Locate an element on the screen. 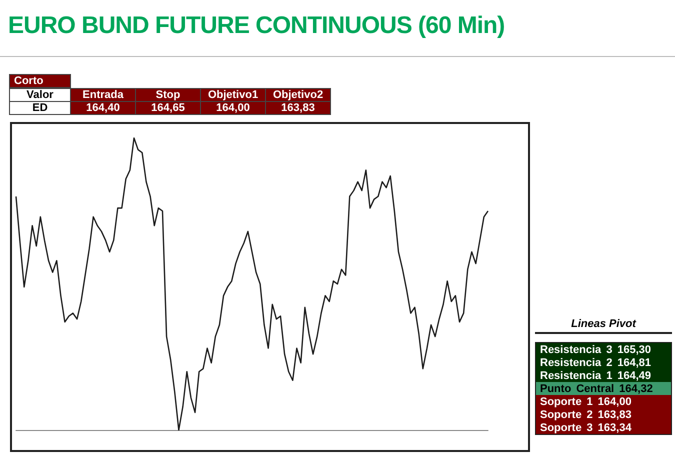  trade-table: Valor Entrada Stop Objetivo1 Objetivo2 ED 164,40 164,65 164,00 163,83 is located at coordinates (170, 101).